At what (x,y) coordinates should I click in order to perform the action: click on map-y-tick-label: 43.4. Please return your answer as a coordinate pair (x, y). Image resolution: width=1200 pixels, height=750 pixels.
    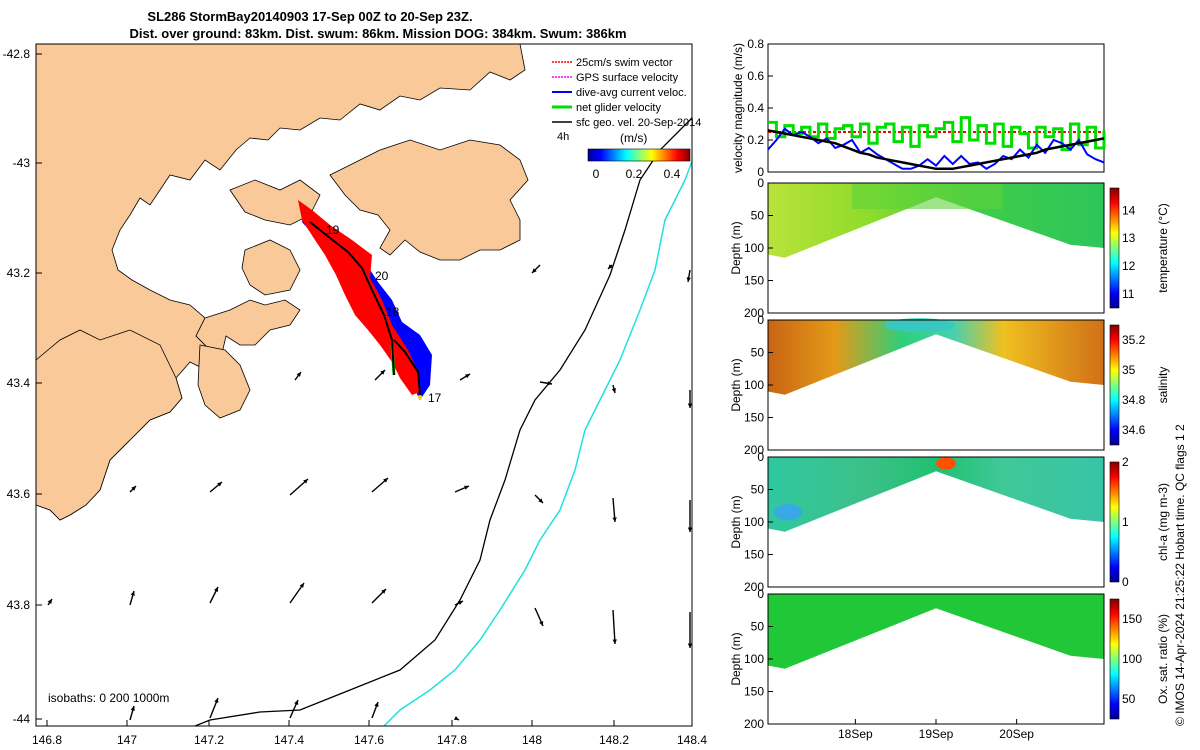
    Looking at the image, I should click on (19, 383).